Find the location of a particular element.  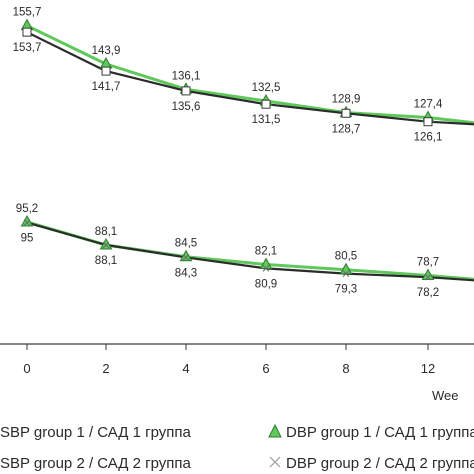

data-label: 78,7 is located at coordinates (428, 263).